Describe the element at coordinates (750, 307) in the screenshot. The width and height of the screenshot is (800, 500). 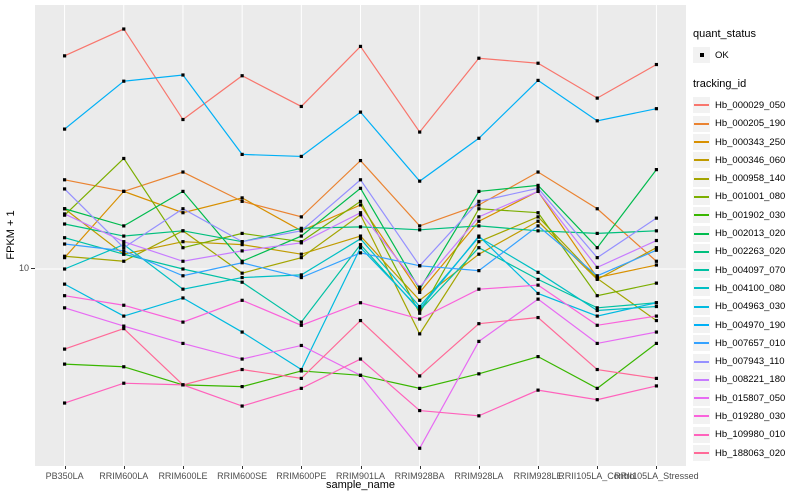
I see `legend-item-label: Hb_004963_030` at that location.